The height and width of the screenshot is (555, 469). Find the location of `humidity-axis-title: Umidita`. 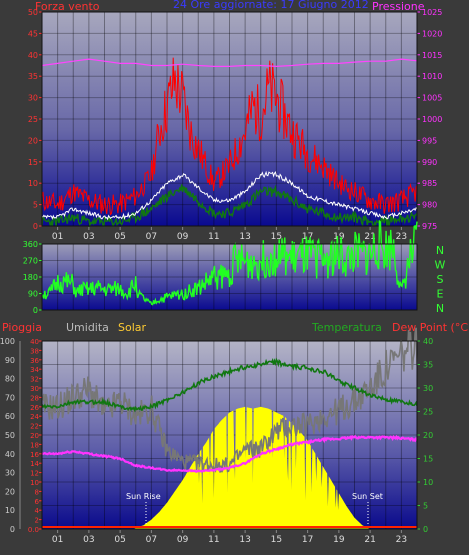

humidity-axis-title: Umidita is located at coordinates (87, 327).